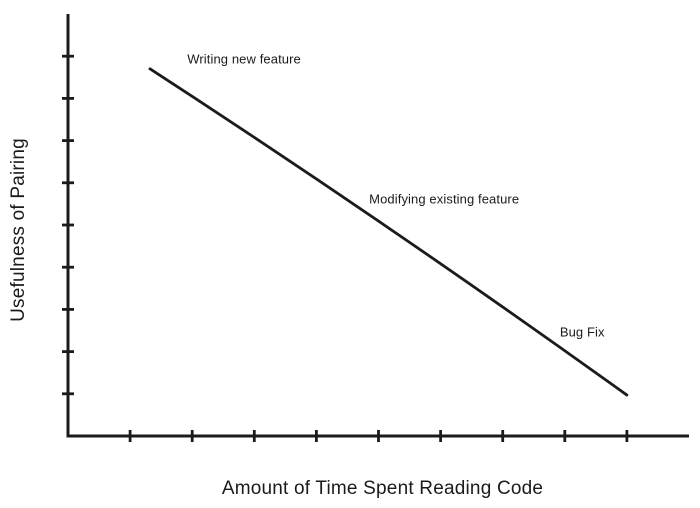 The width and height of the screenshot is (700, 508). What do you see at coordinates (382, 488) in the screenshot?
I see `x-axis-label: Amount of Time Spent Reading Code` at bounding box center [382, 488].